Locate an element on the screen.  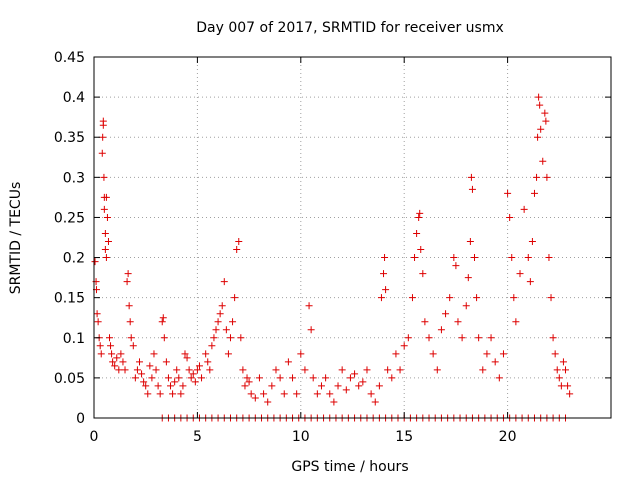
y-tick-labels: 0 0.05 0.1 0.15 0.2 0.25 0.3 0.35 0.4 0.45 is located at coordinates (69, 238).